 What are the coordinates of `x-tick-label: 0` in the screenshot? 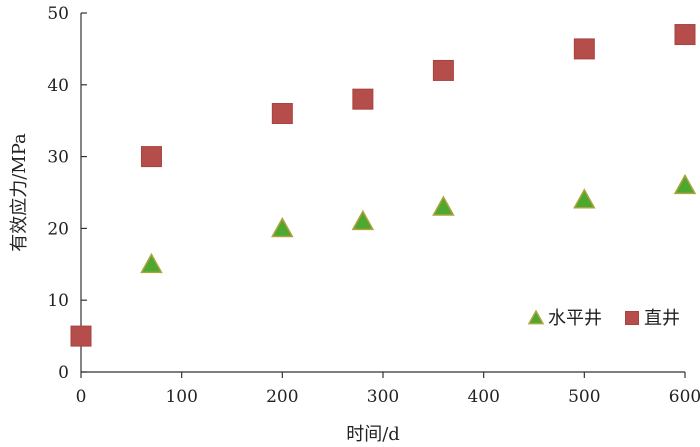 It's located at (81, 397).